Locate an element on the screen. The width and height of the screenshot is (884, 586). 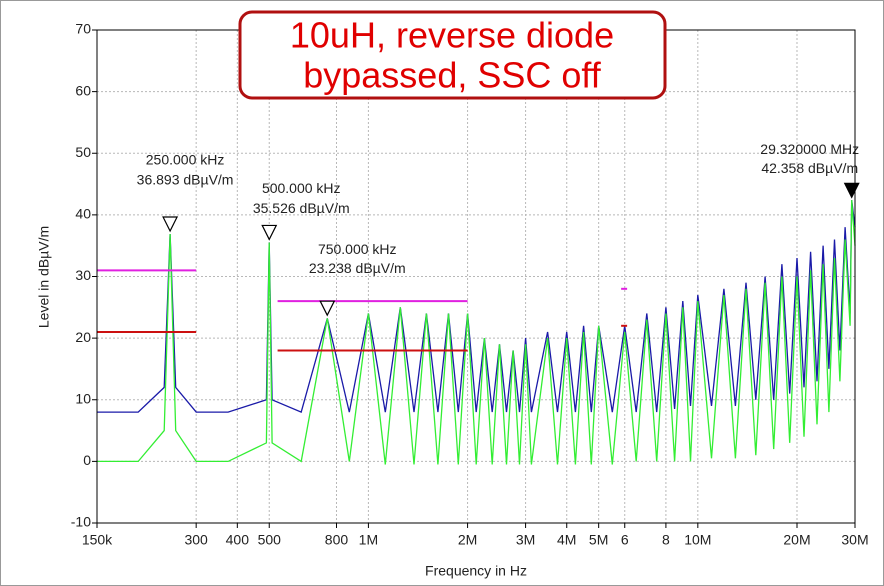
x-tick-label: 500 is located at coordinates (270, 540).